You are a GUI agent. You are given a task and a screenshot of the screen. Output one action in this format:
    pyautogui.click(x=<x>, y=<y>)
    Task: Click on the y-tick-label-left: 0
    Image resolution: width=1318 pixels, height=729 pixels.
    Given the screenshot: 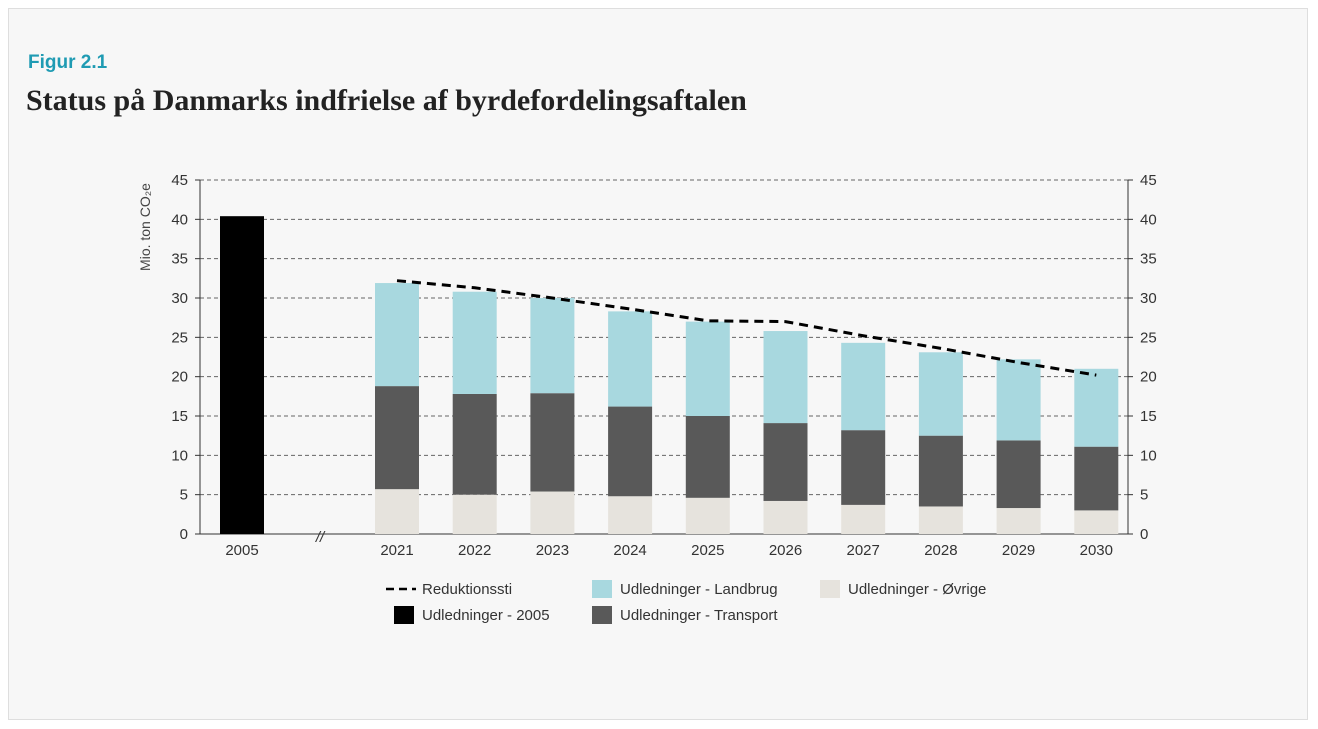 What is the action you would take?
    pyautogui.click(x=184, y=534)
    